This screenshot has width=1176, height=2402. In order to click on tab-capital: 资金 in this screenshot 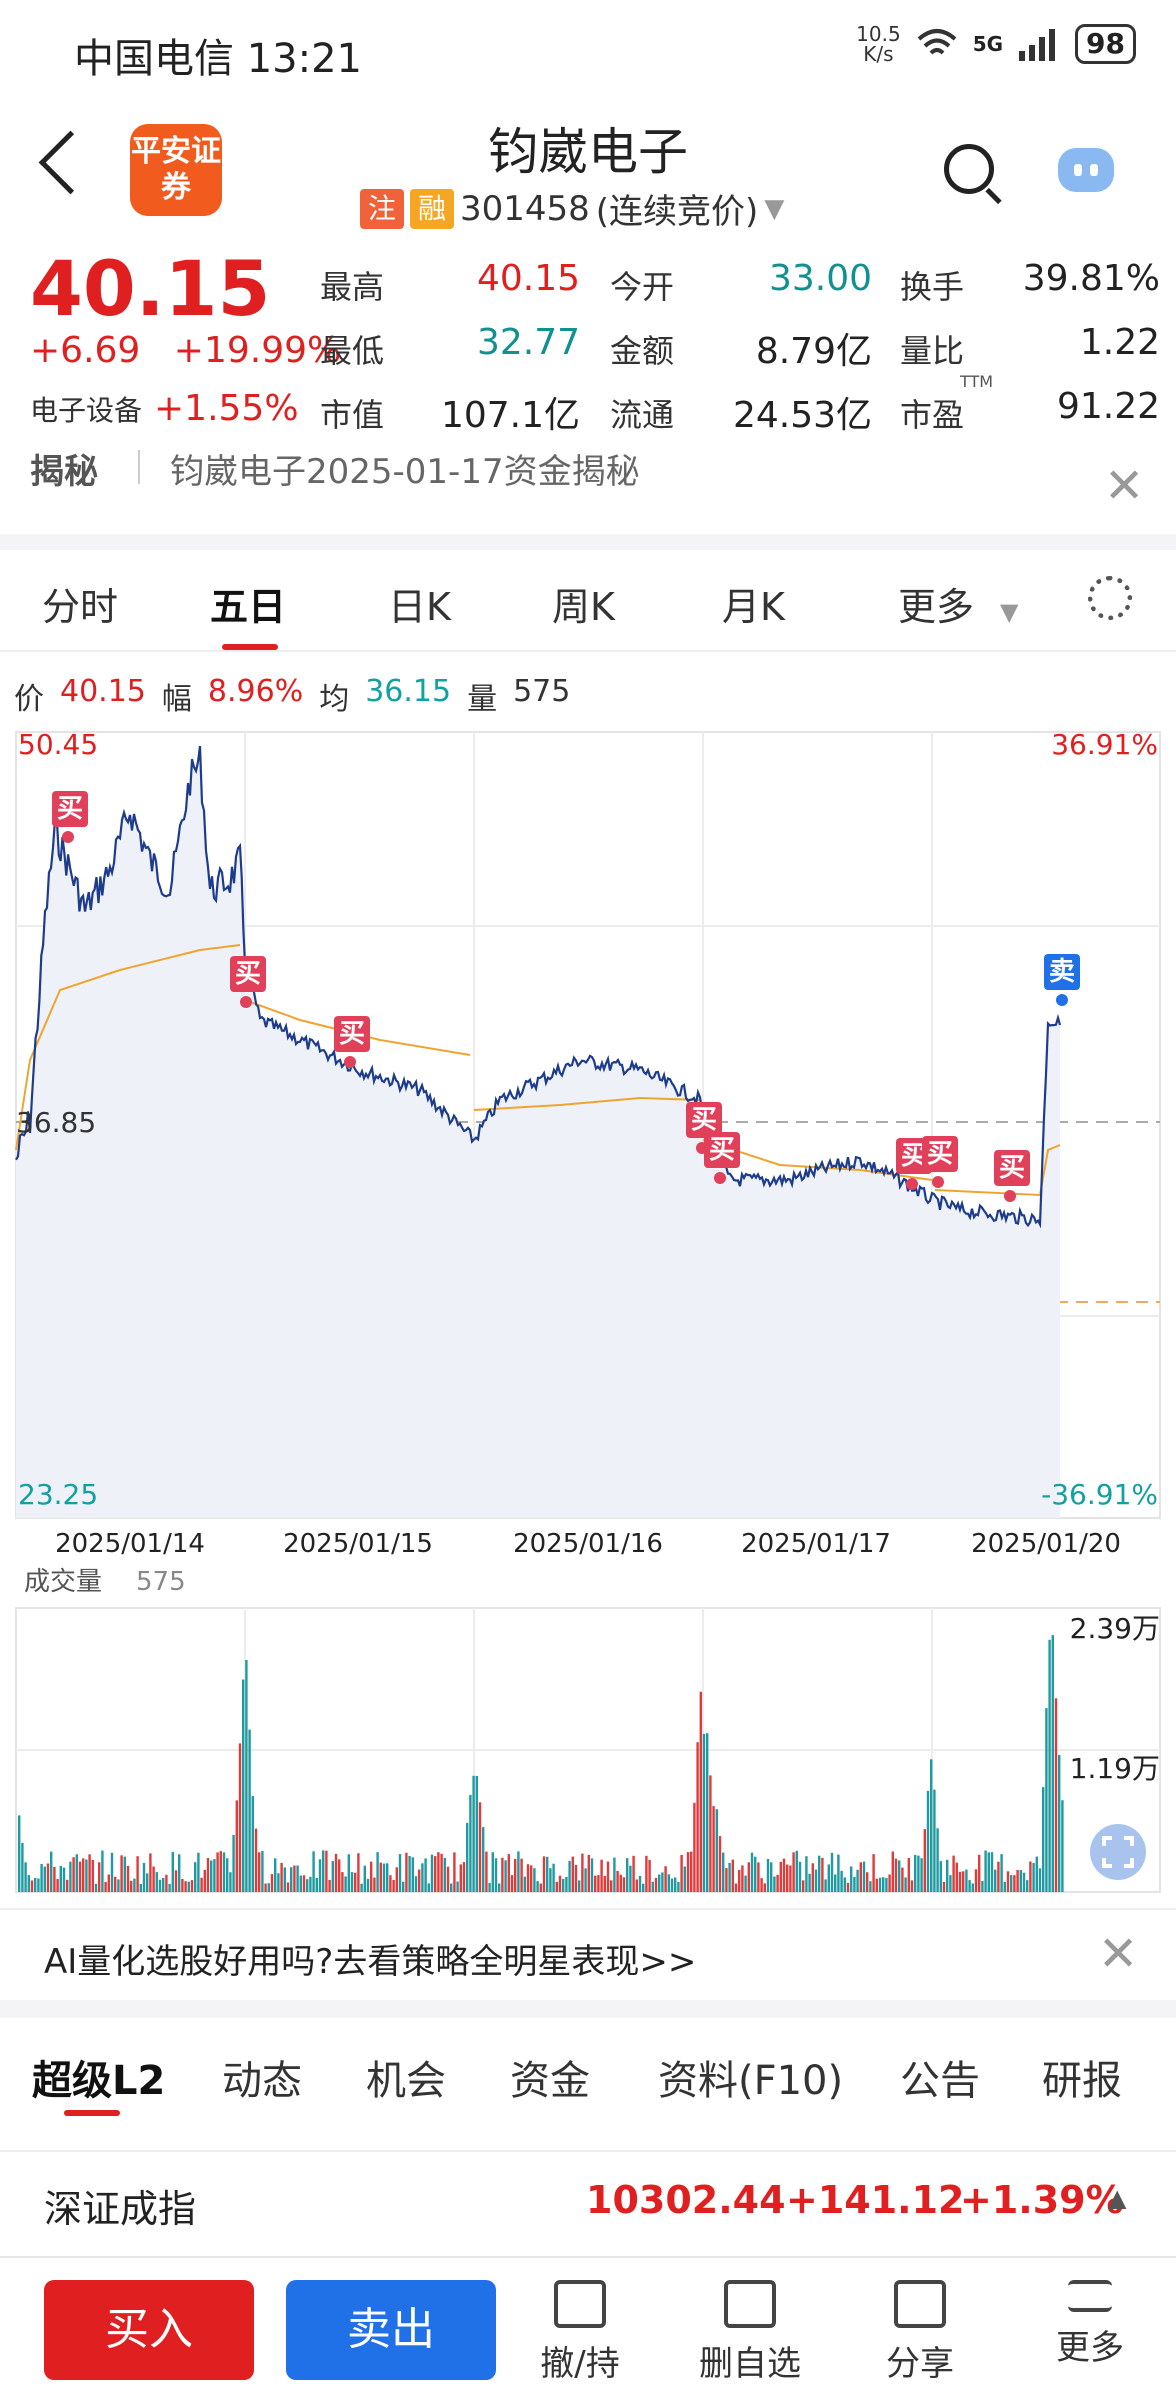, I will do `click(550, 2081)`.